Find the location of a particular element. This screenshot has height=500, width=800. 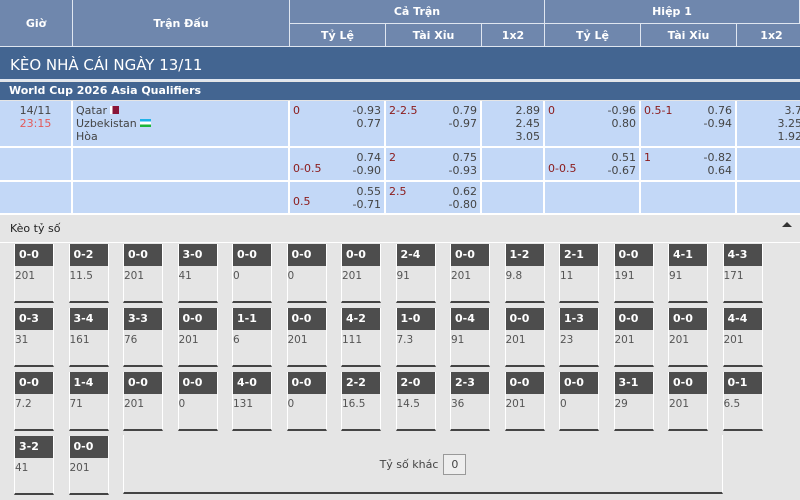

odds-value: 0.77 is located at coordinates (369, 123).